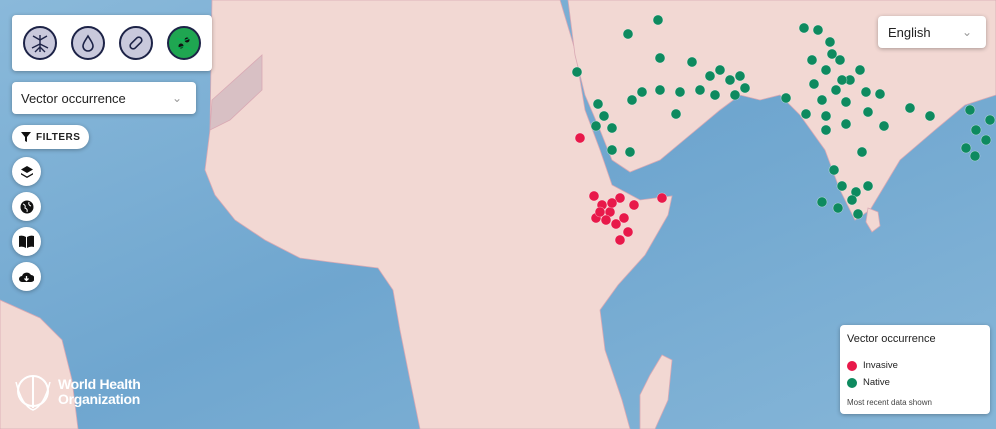  Describe the element at coordinates (891, 339) in the screenshot. I see `legend-title: Vector occurrence` at that location.